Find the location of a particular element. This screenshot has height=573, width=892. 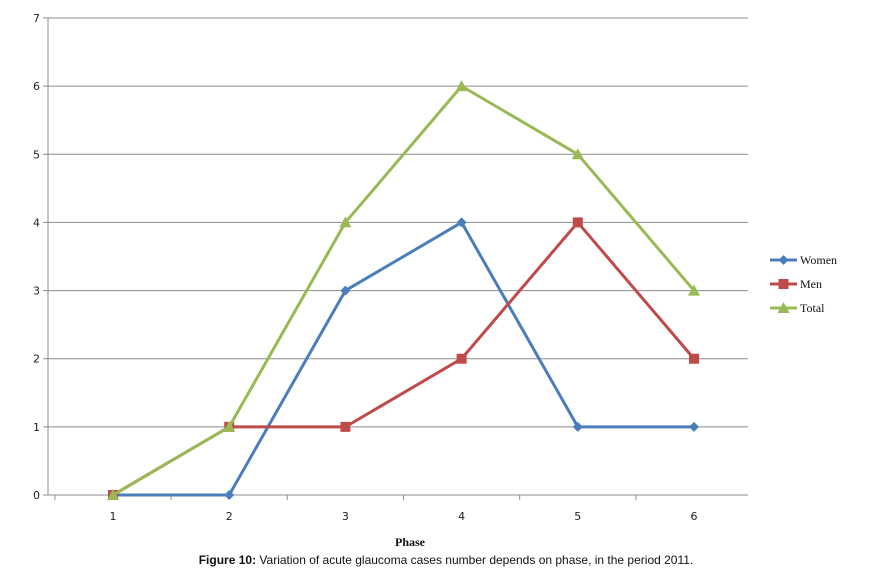

legend-label-women: Women is located at coordinates (818, 260).